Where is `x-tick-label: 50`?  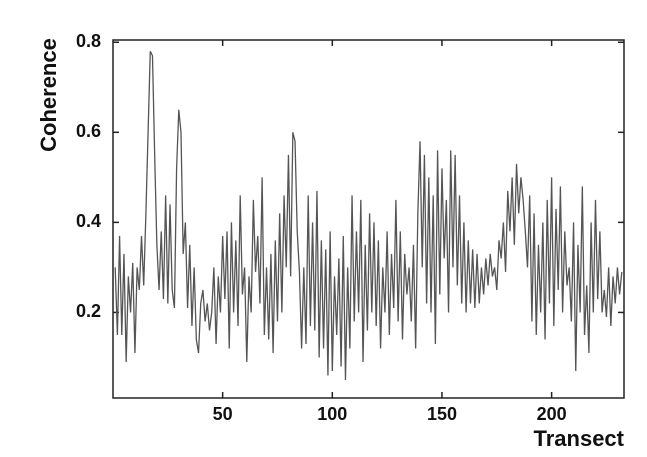 x-tick-label: 50 is located at coordinates (223, 414).